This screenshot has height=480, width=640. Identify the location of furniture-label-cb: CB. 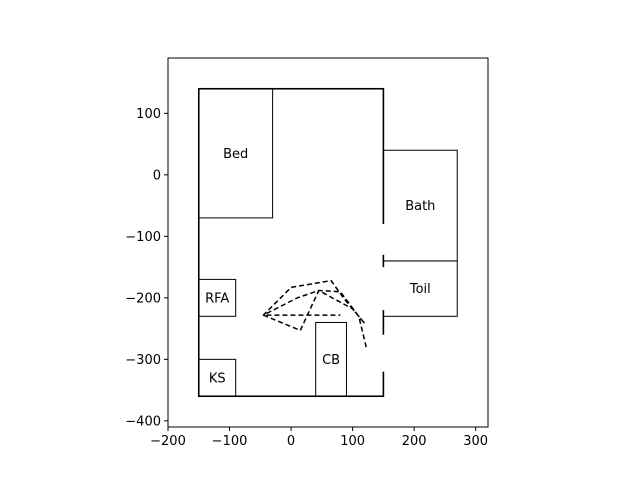
(331, 360).